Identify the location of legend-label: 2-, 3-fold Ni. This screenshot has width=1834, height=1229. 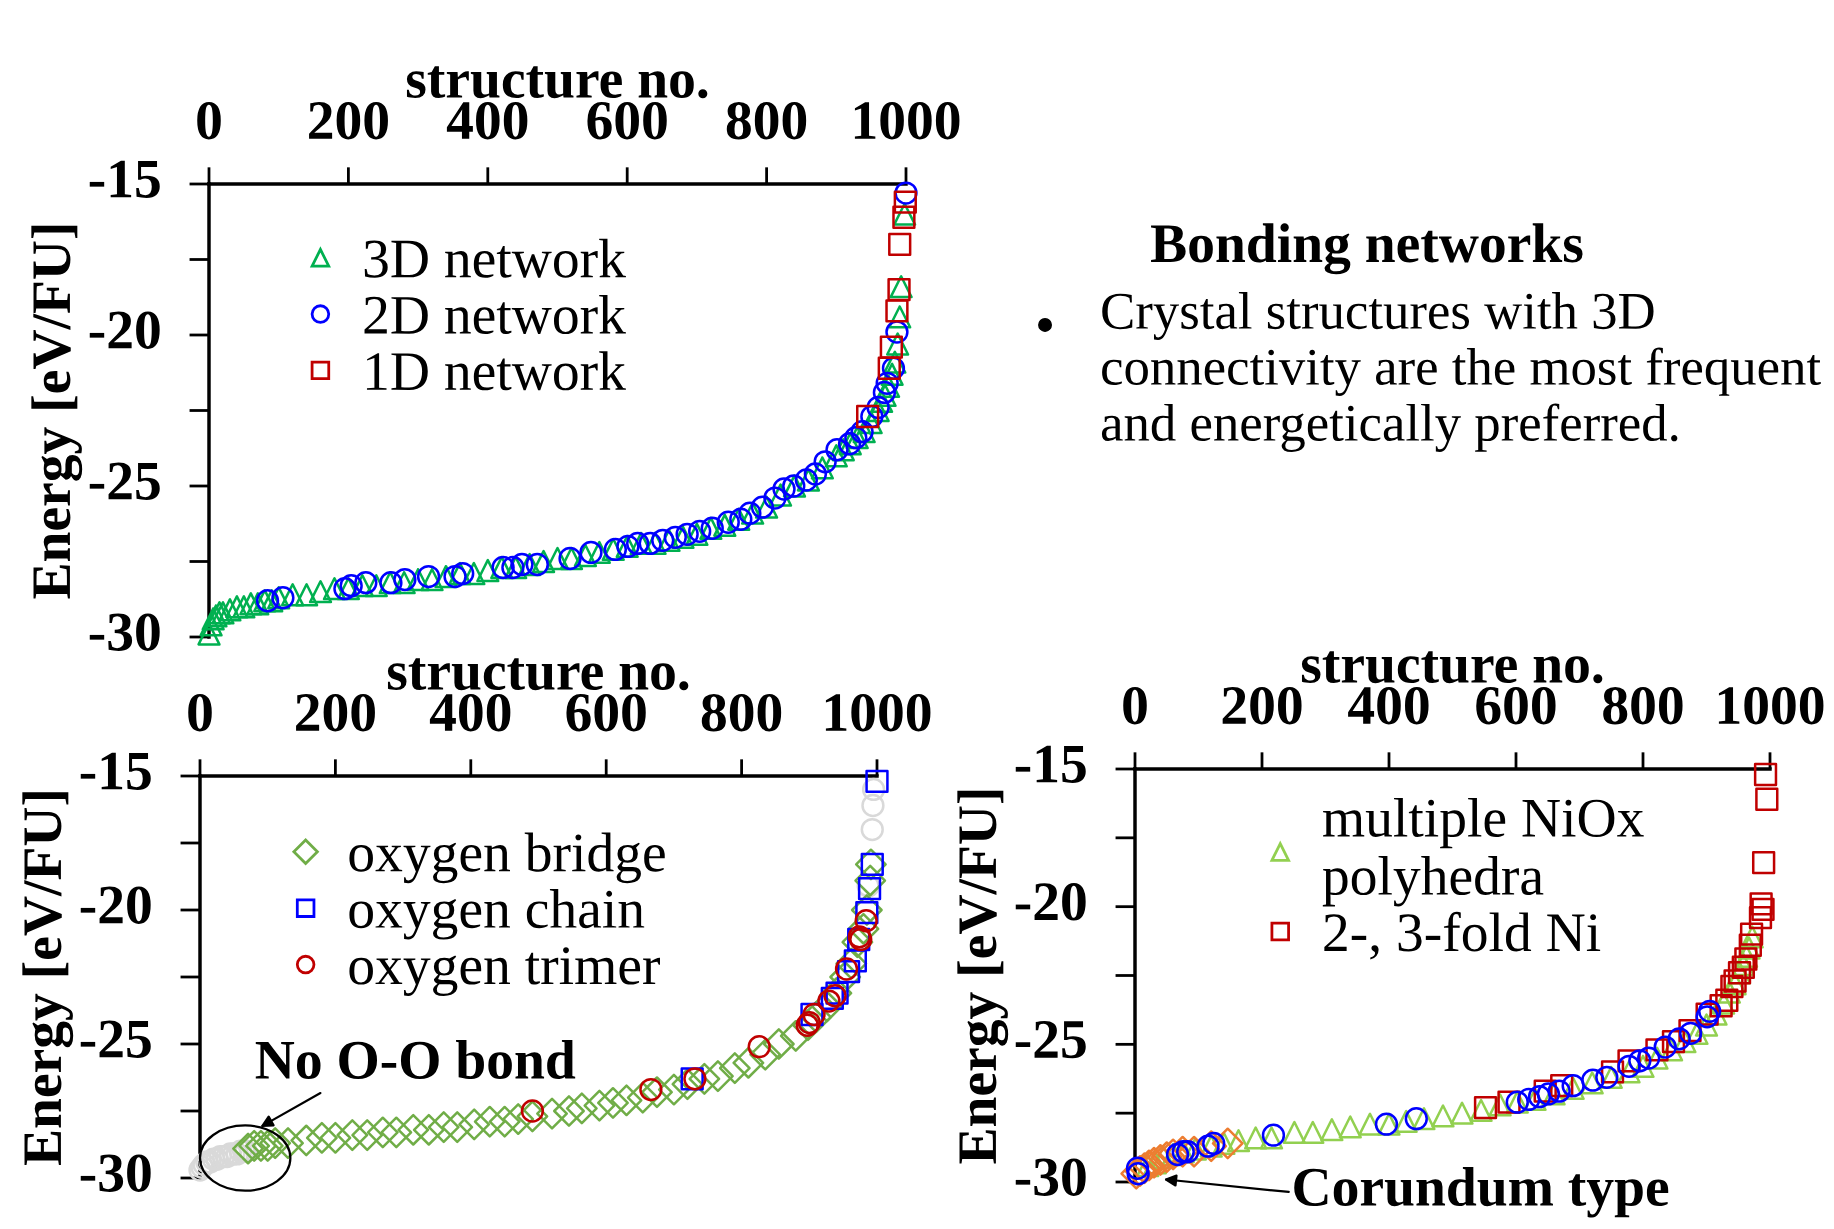
(1462, 935).